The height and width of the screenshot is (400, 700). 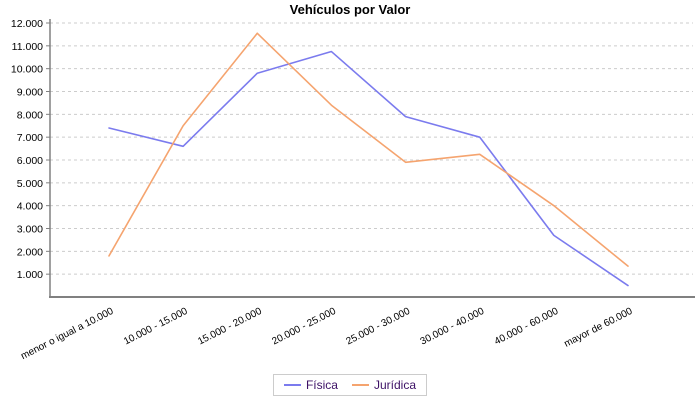 I want to click on x-category-label: 25.000 - 30.000, so click(x=379, y=327).